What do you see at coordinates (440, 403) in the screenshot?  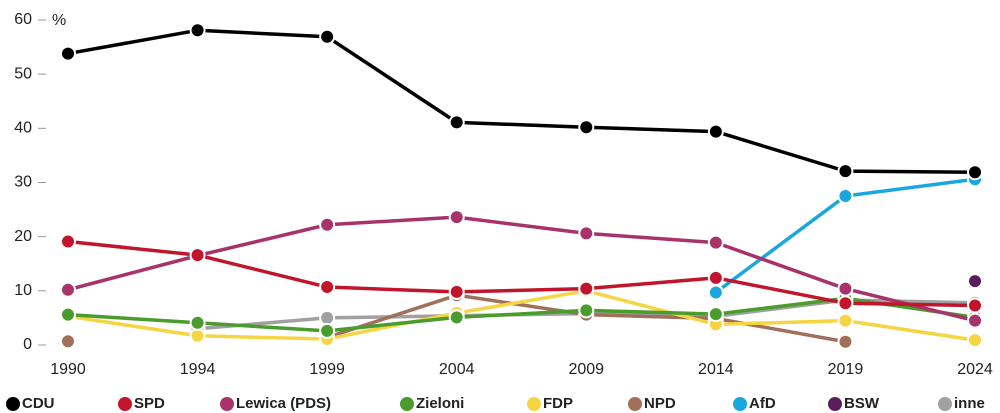 I see `legend-label: Zieloni` at bounding box center [440, 403].